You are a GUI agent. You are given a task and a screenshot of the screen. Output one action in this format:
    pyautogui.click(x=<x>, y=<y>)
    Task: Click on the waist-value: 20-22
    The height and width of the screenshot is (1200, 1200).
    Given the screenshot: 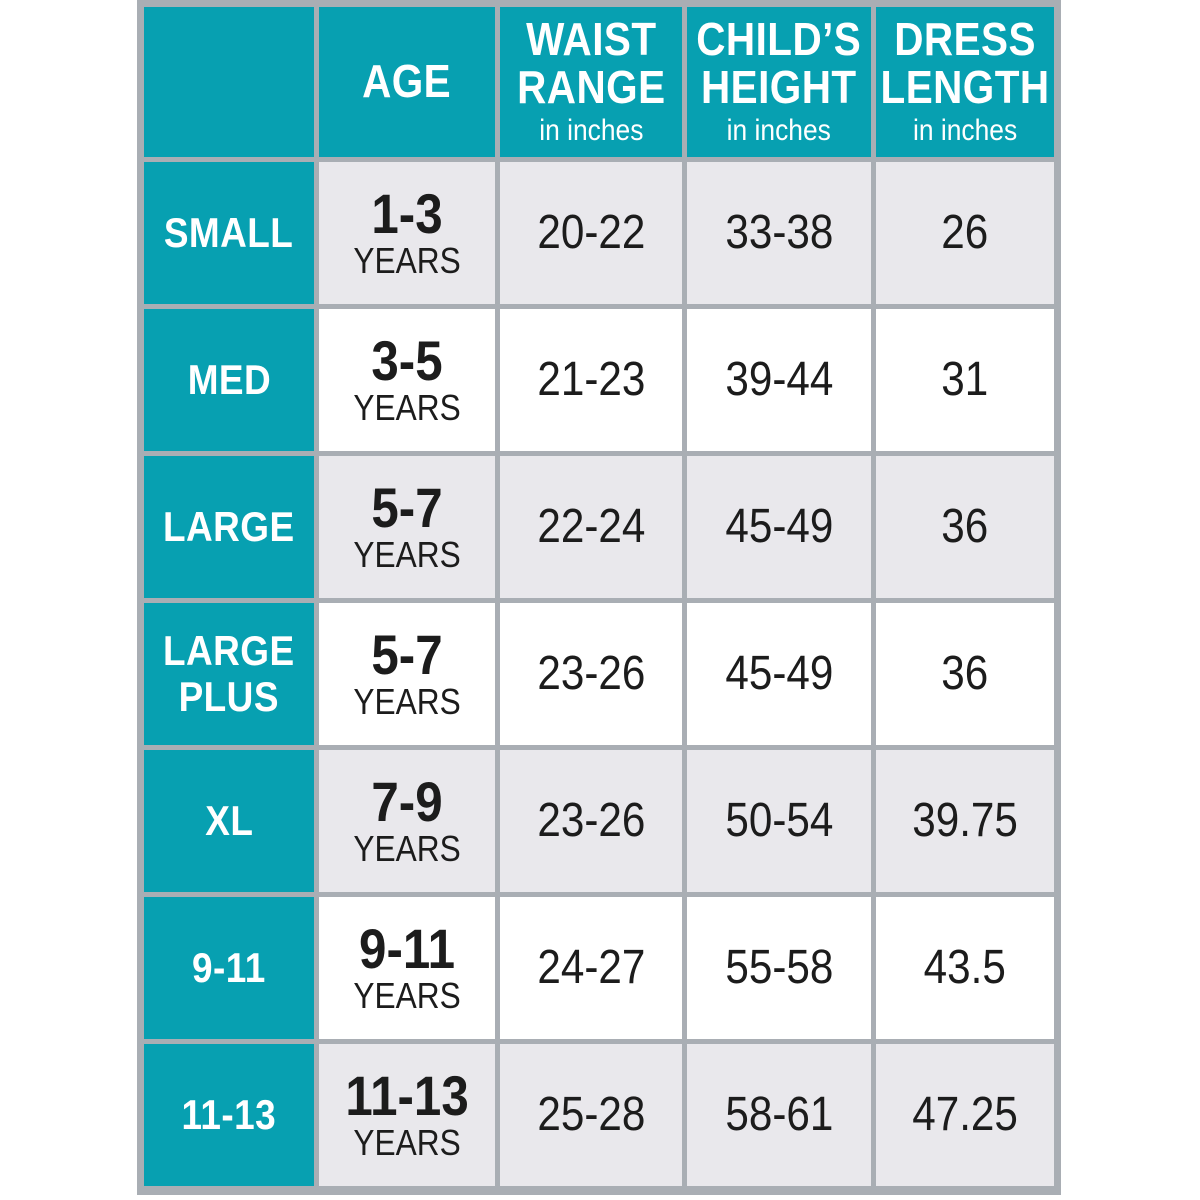 What is the action you would take?
    pyautogui.click(x=591, y=232)
    